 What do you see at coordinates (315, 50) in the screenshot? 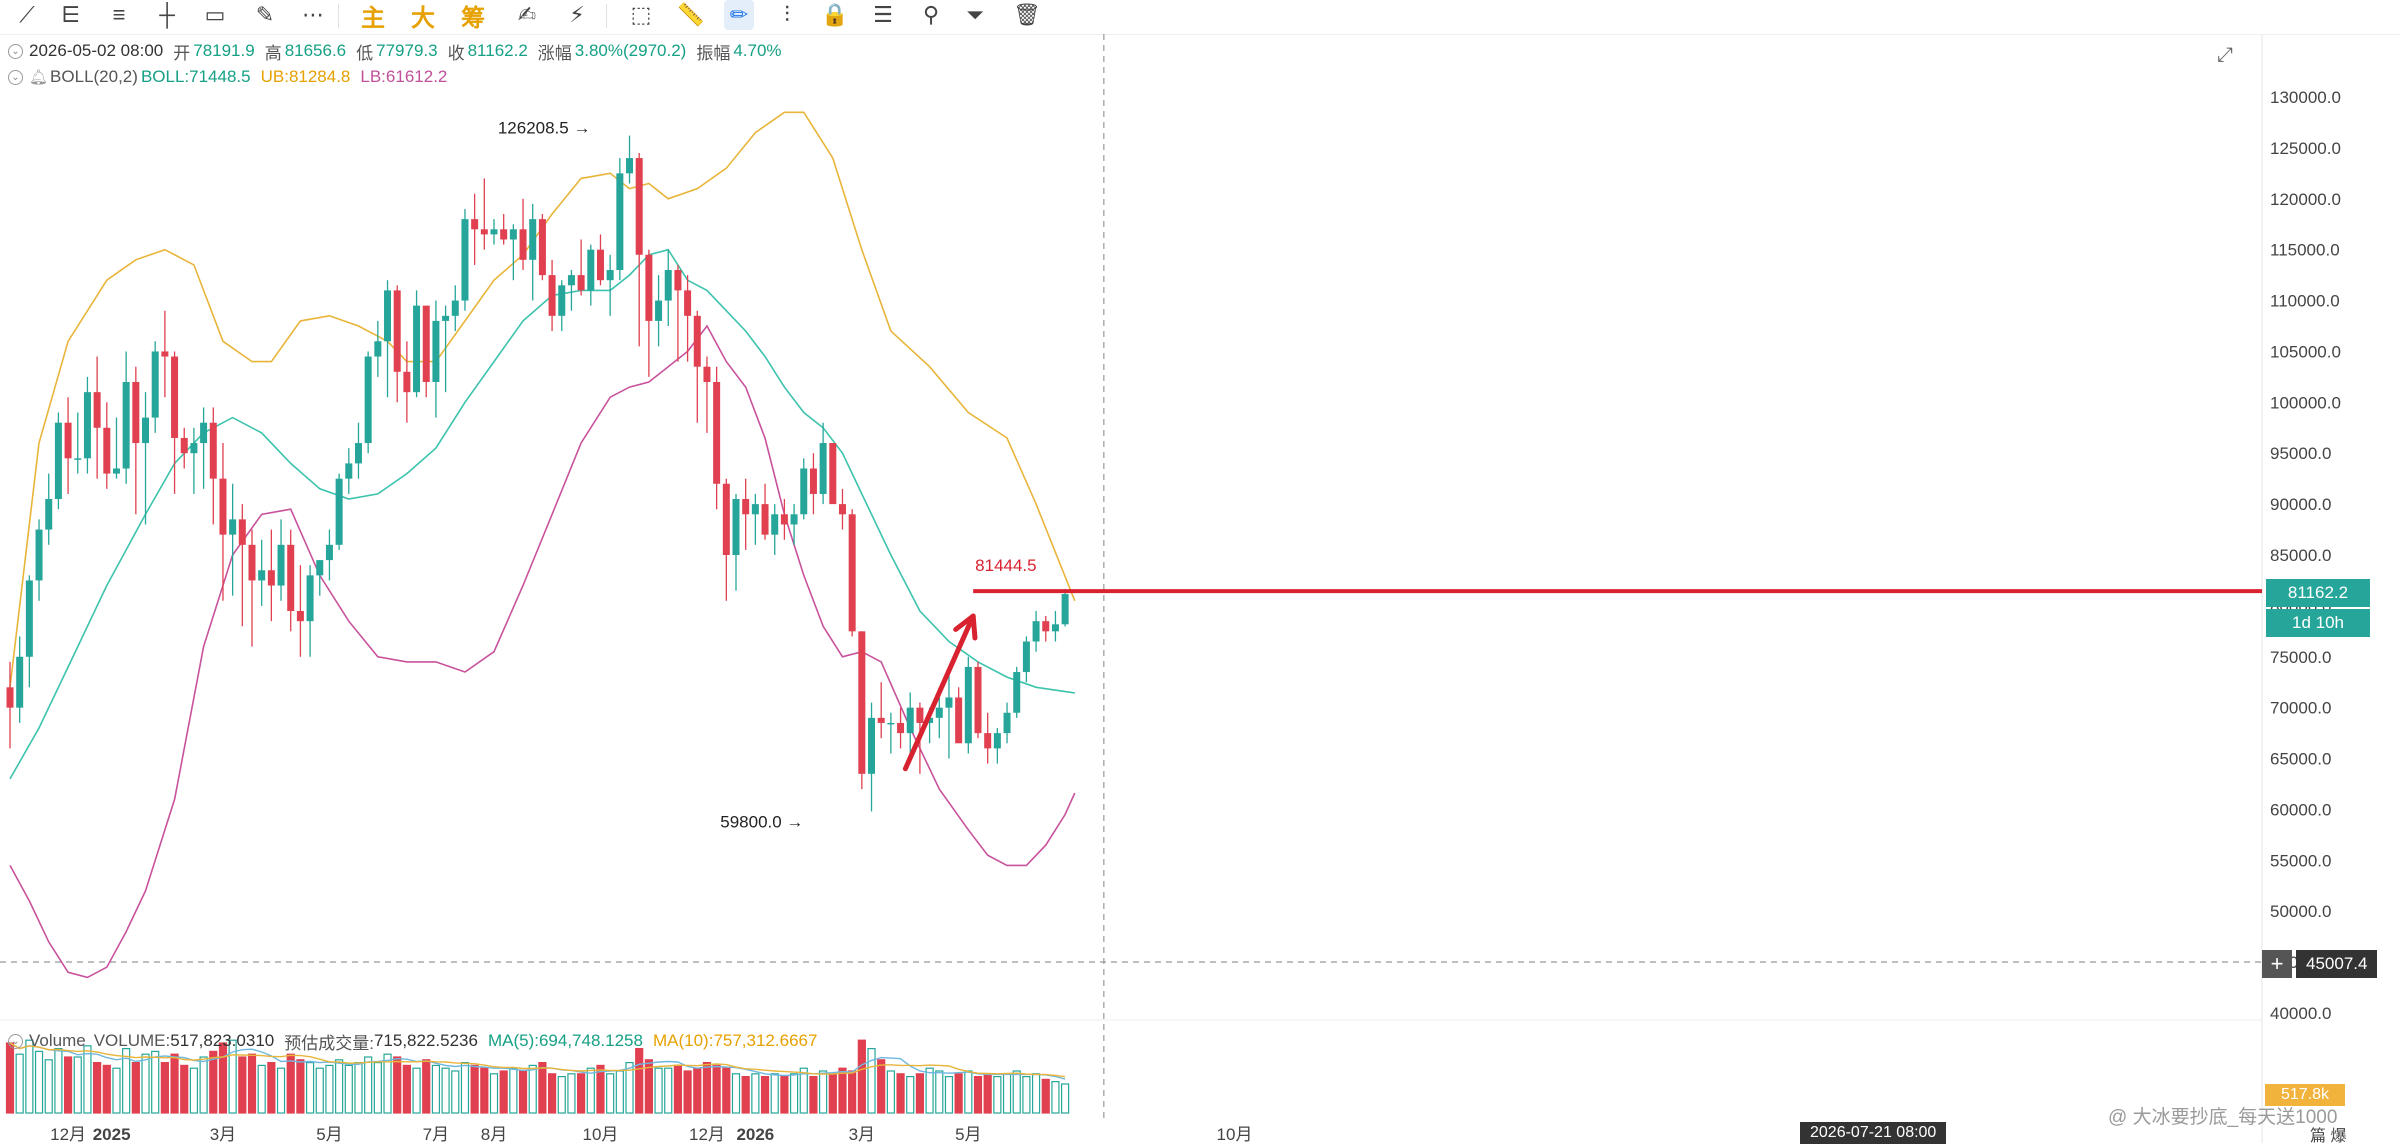
I see `high-value: 81656.6` at bounding box center [315, 50].